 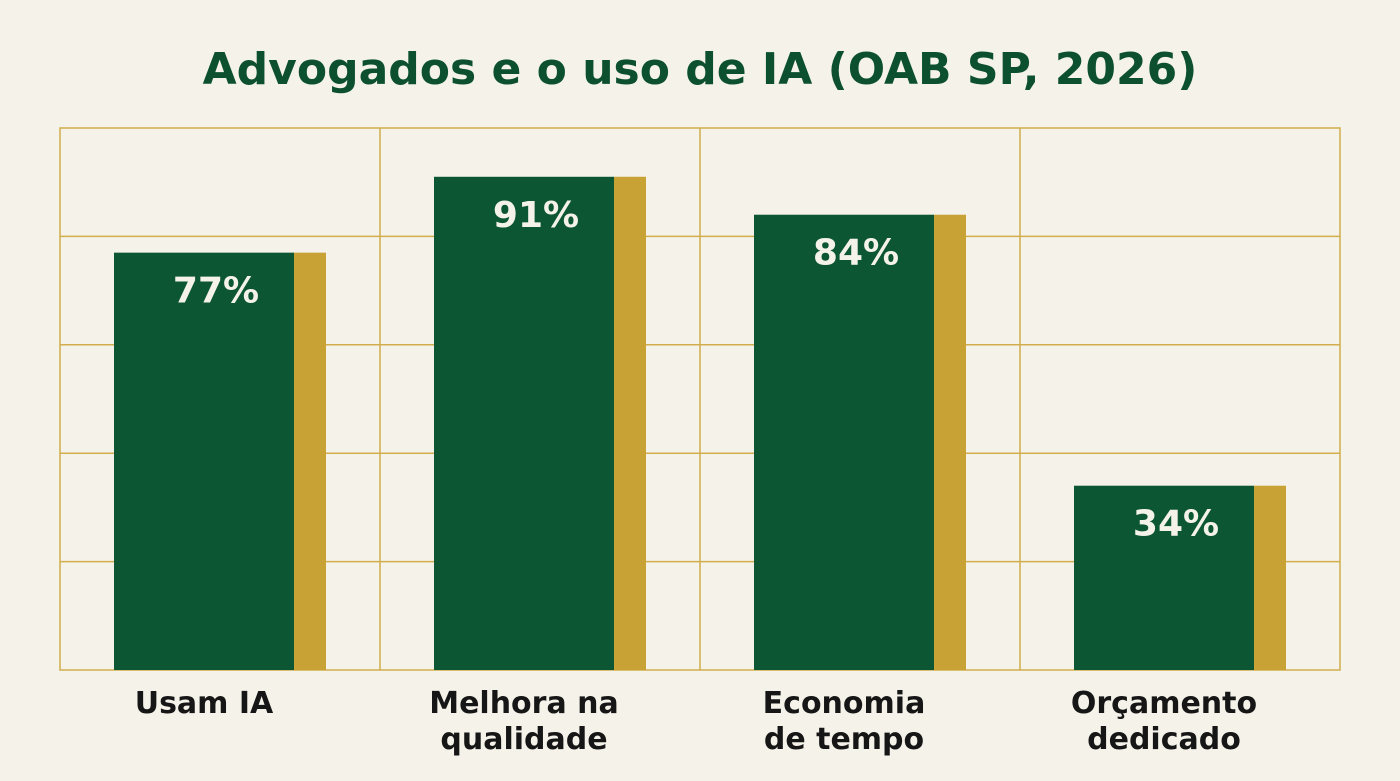 What do you see at coordinates (700, 69) in the screenshot?
I see `chart-title: Advogados e o uso de IA (OAB SP, 2026)` at bounding box center [700, 69].